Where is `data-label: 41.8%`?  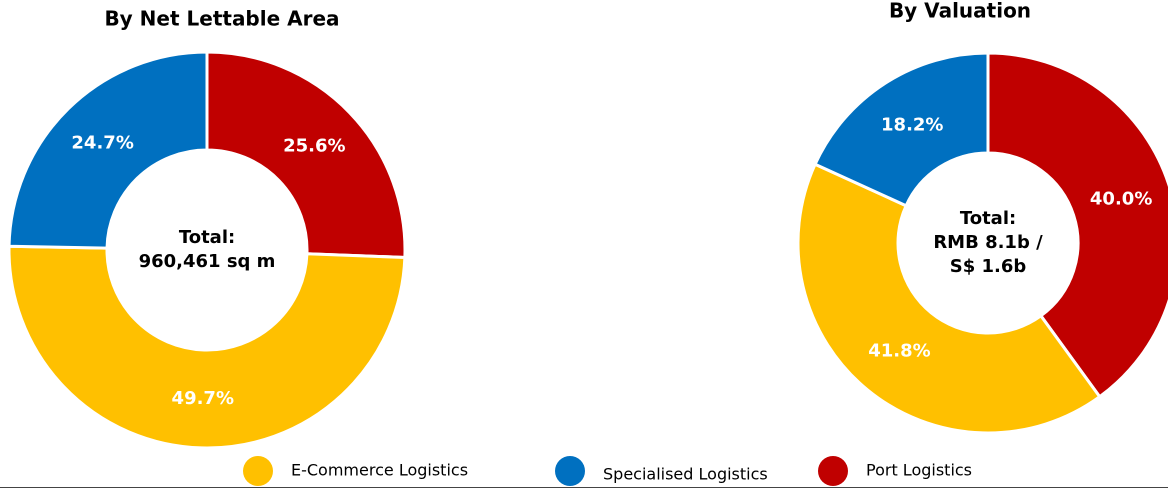 data-label: 41.8% is located at coordinates (899, 350).